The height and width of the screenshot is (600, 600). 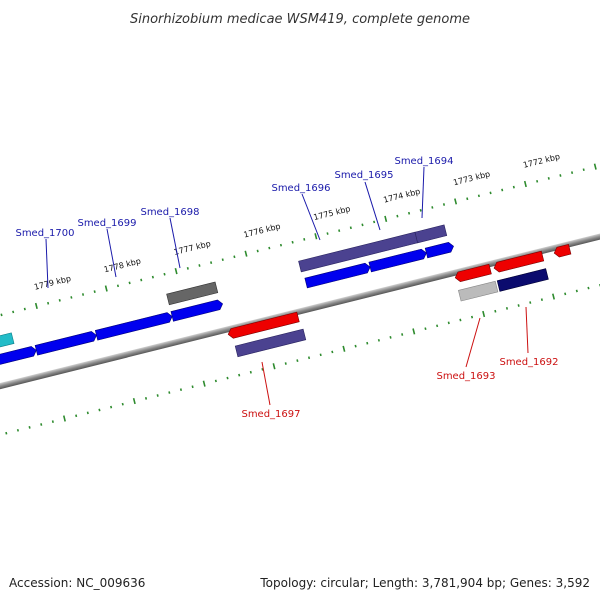 What do you see at coordinates (363, 175) in the screenshot?
I see `gene-label-smed-1695: Smed_1695` at bounding box center [363, 175].